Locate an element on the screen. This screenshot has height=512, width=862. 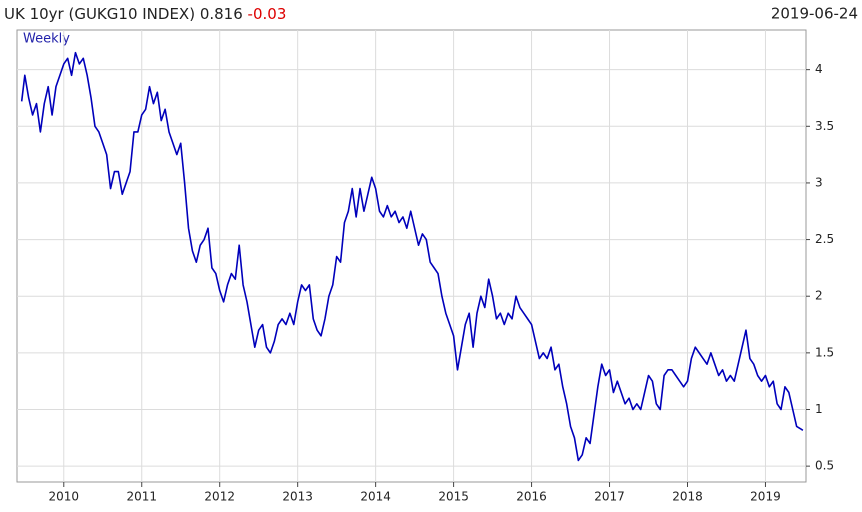
x-tick-label: 2016 is located at coordinates (531, 497).